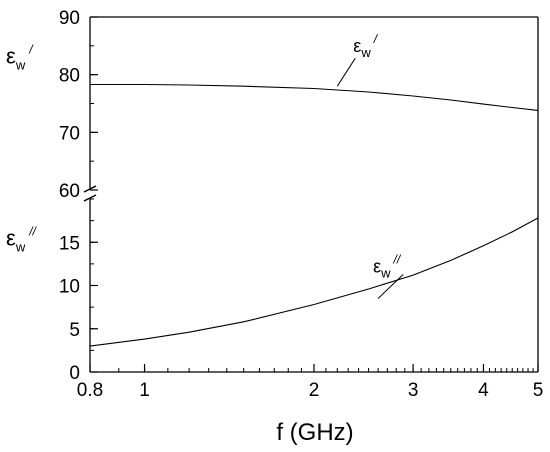 This screenshot has width=550, height=452. Describe the element at coordinates (538, 390) in the screenshot. I see `x-tick-label: 5` at that location.